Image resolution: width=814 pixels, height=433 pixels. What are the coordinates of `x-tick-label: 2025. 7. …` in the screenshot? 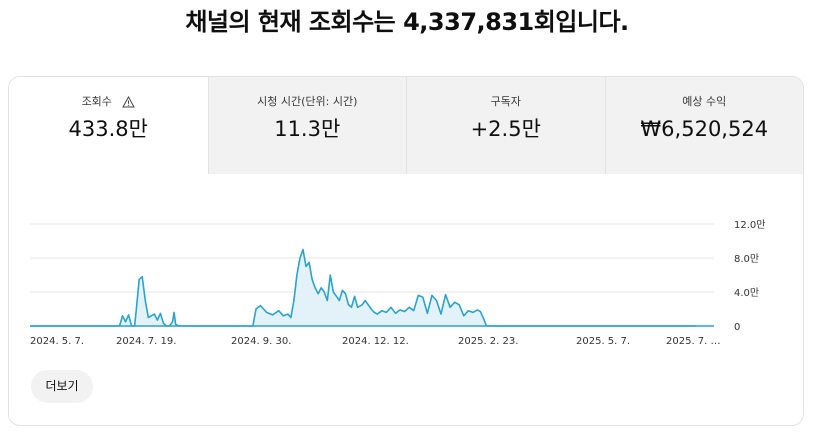 It's located at (693, 341).